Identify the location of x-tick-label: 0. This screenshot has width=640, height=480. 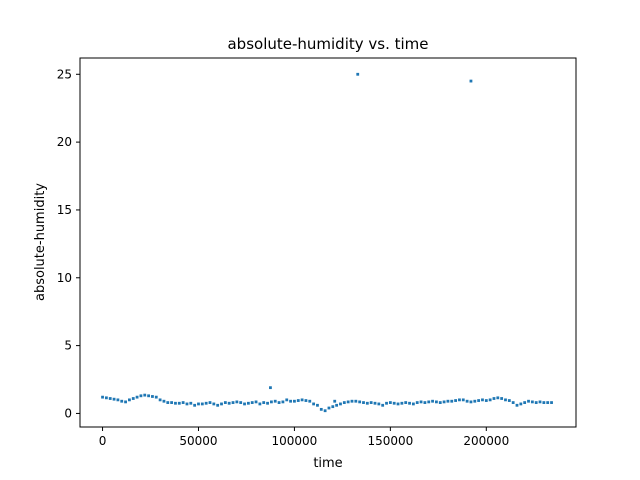
(103, 441).